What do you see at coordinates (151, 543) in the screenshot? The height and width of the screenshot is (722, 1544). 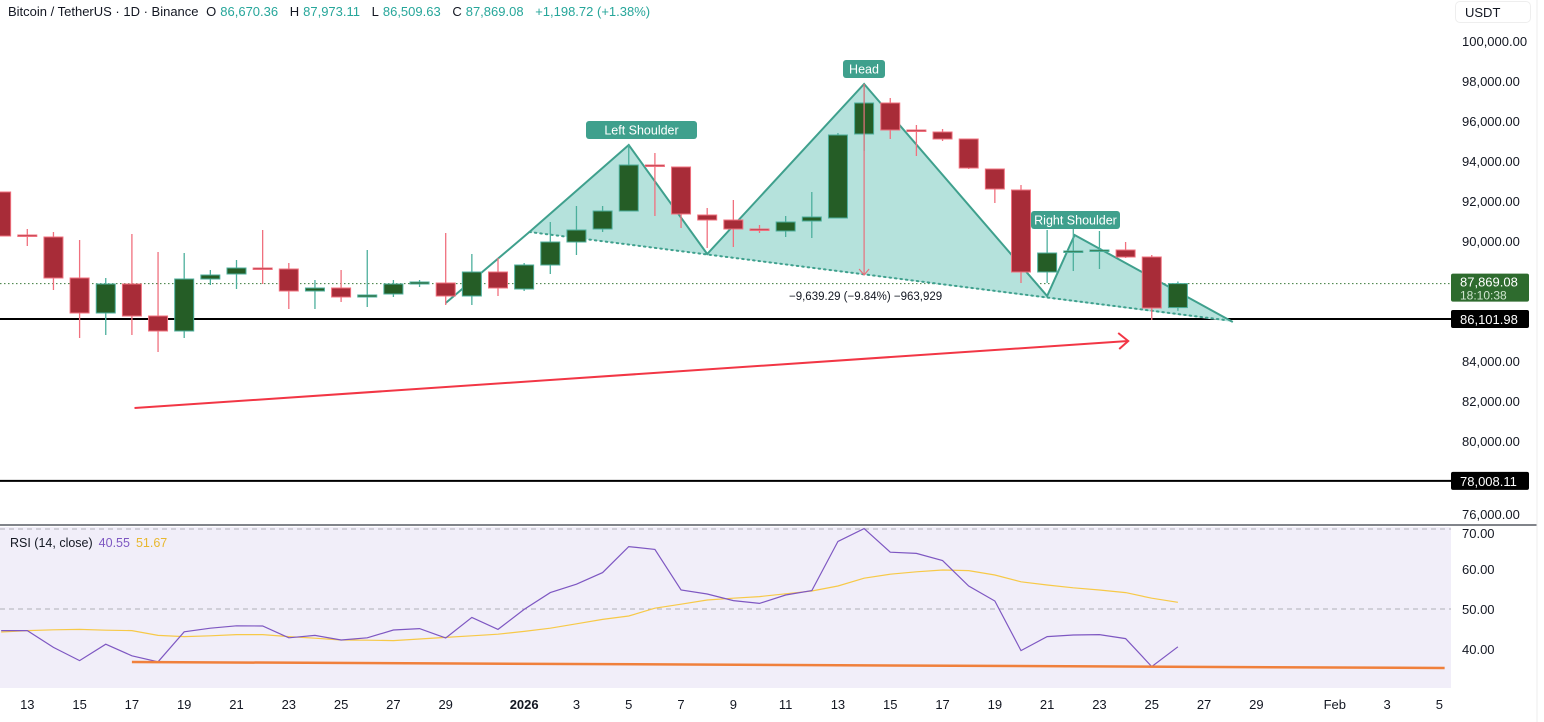 I see `rsi-ma-value: 51.67` at bounding box center [151, 543].